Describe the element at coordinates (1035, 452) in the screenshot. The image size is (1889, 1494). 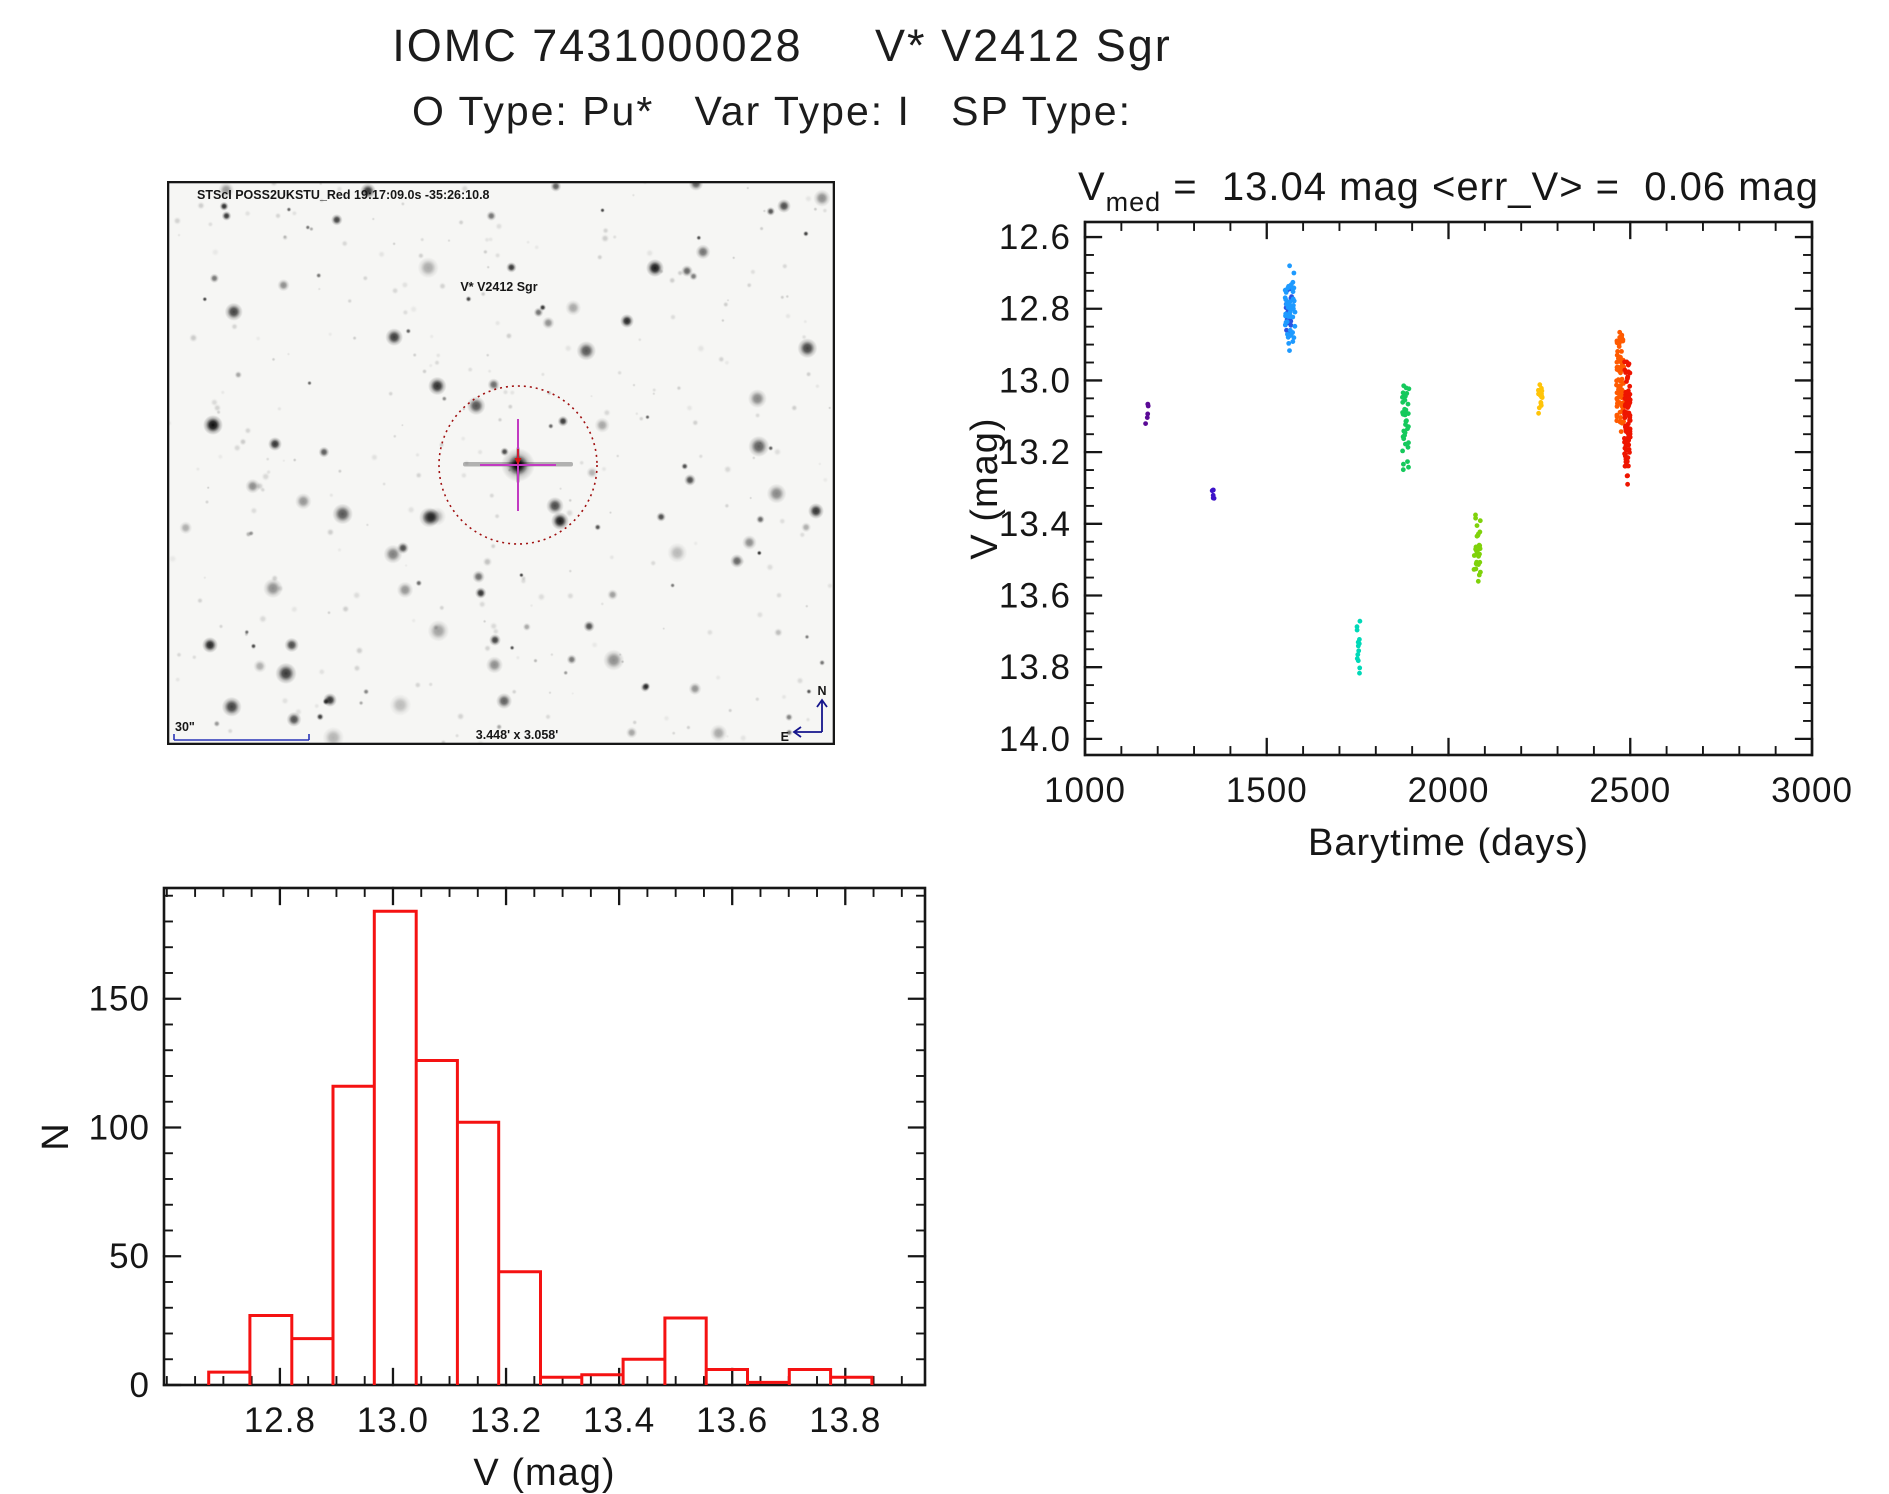
I see `y-tick-label: 13.2` at that location.